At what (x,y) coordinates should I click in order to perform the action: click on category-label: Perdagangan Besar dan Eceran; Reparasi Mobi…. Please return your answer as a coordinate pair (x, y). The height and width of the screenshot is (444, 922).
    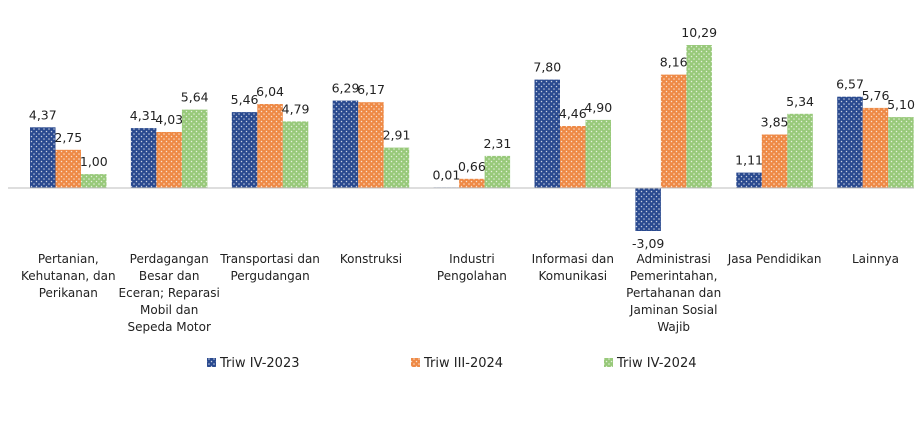
    Looking at the image, I should click on (169, 293).